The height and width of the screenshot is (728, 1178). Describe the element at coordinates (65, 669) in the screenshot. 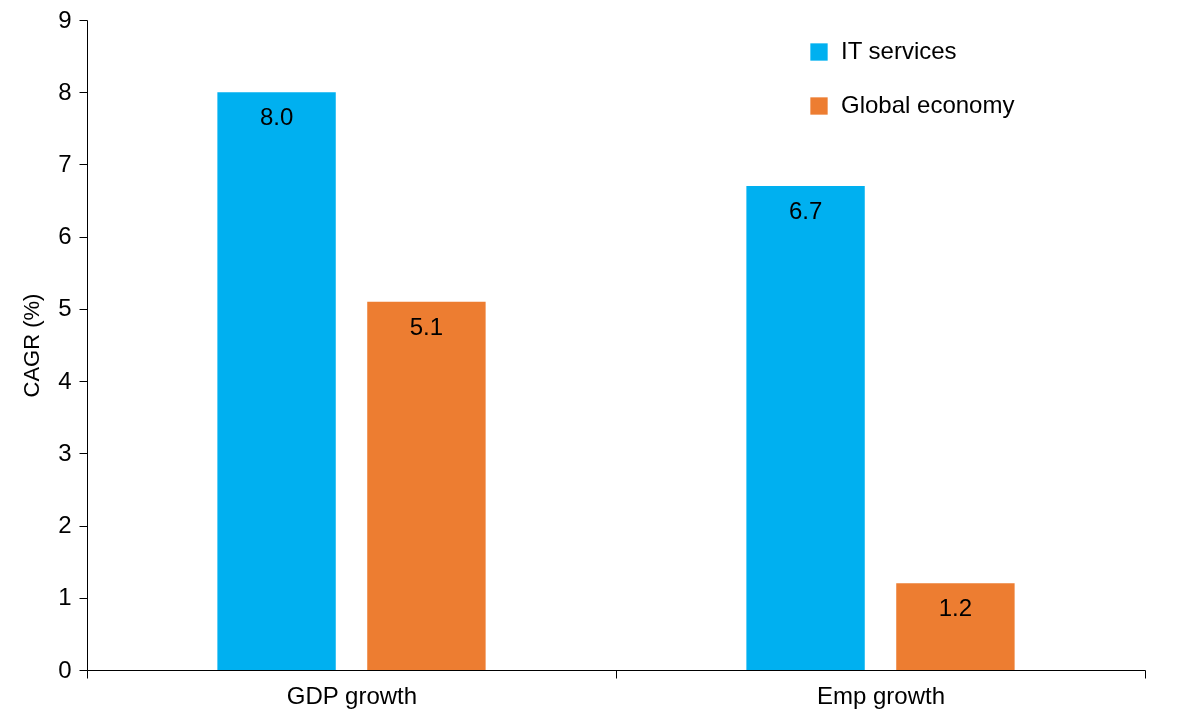

I see `y-tick-label: 0` at that location.